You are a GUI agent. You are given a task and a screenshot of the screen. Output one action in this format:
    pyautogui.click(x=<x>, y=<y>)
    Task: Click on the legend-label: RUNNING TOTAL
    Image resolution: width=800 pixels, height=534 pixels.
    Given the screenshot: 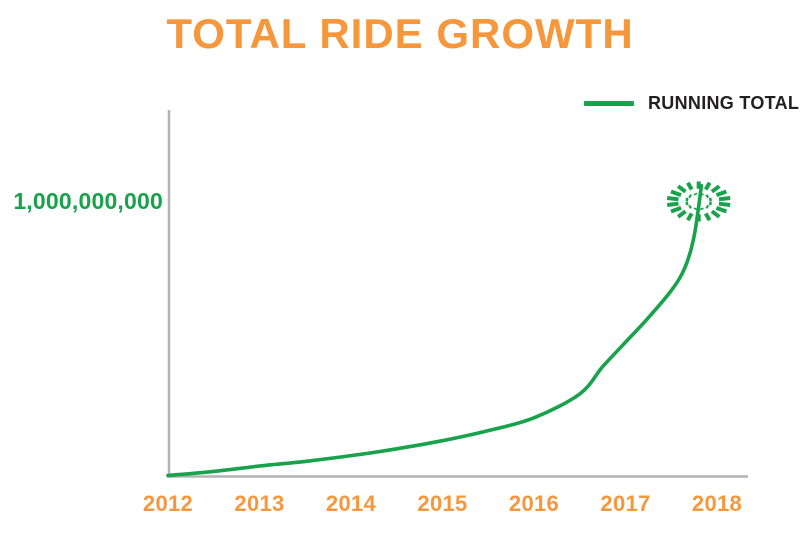 What is the action you would take?
    pyautogui.click(x=724, y=102)
    